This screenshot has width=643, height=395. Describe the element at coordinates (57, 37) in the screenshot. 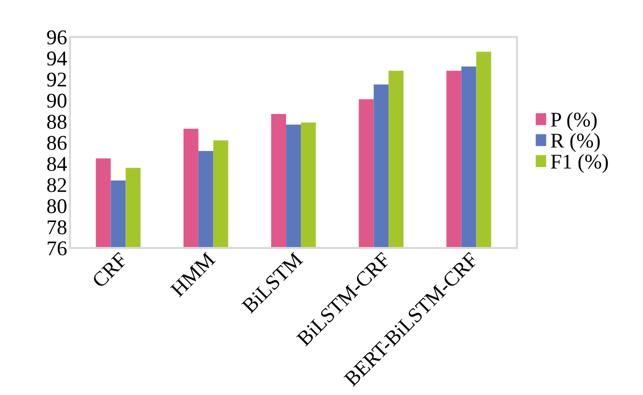

I see `y-tick-label: 96` at that location.